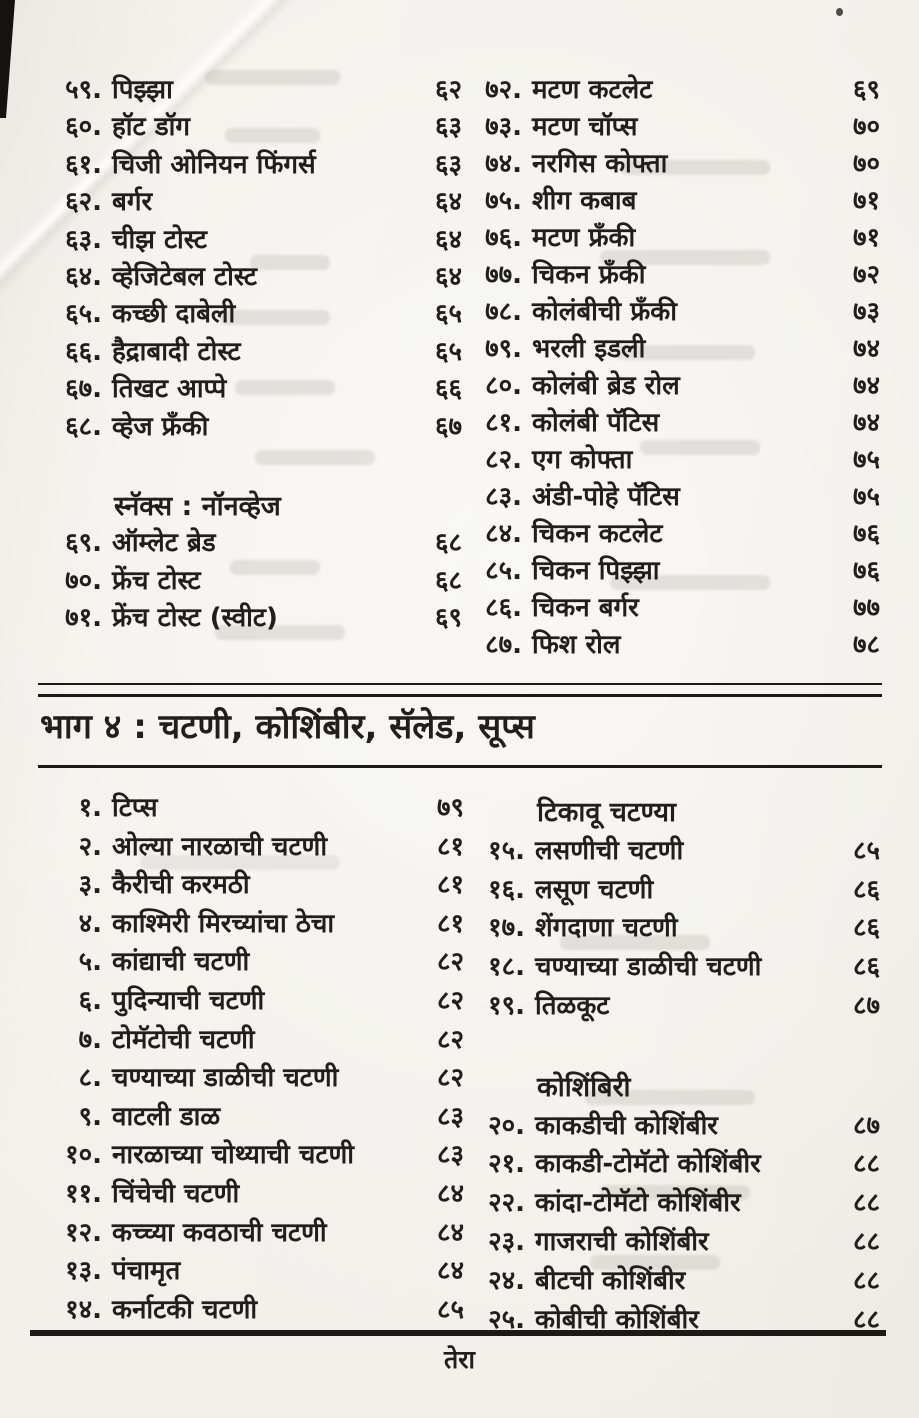 The image size is (919, 1418). What do you see at coordinates (503, 238) in the screenshot?
I see `toc-entry-number: ७६.` at bounding box center [503, 238].